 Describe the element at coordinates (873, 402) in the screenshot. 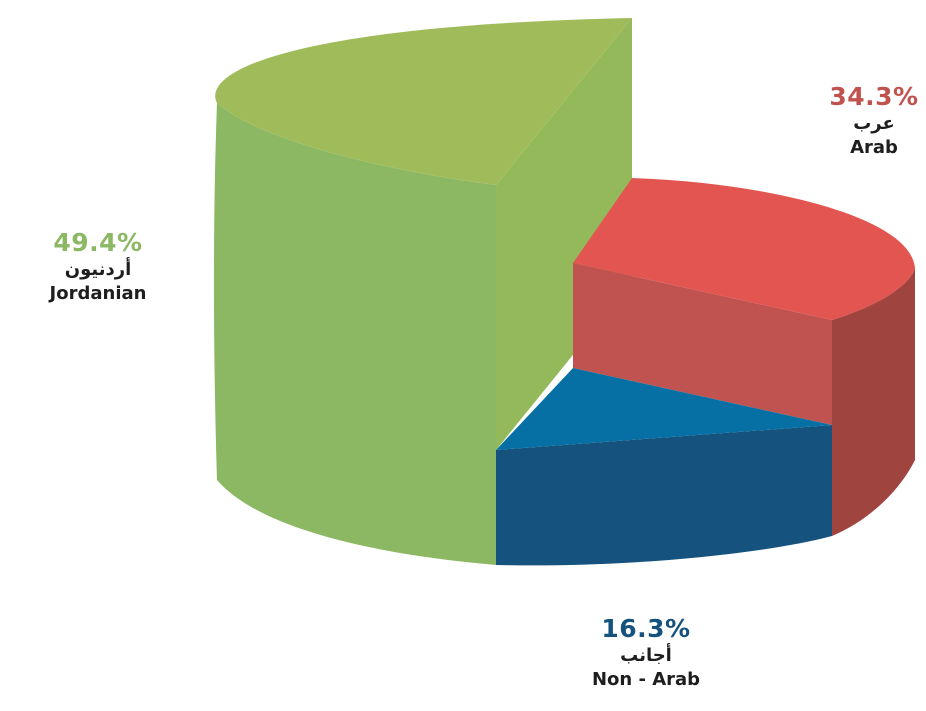

I see `slice-arab-side` at that location.